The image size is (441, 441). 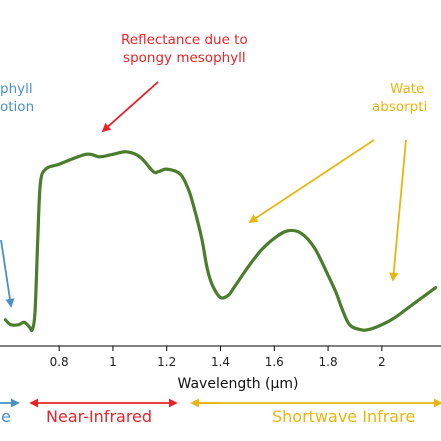 What do you see at coordinates (407, 89) in the screenshot?
I see `water-annotation-line-1: Wate` at bounding box center [407, 89].